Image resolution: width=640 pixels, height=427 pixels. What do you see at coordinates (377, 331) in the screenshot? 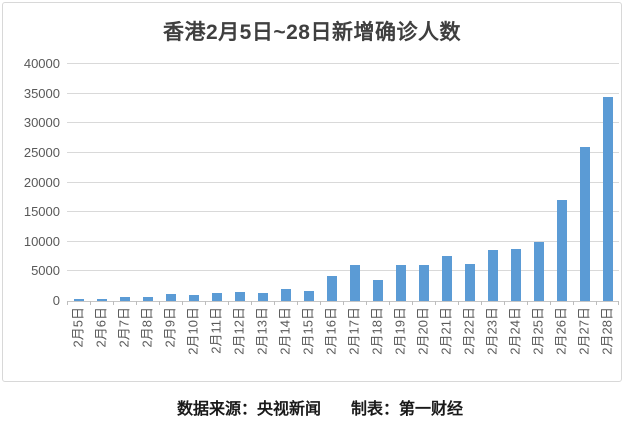
I see `x-axis-tick-label: 2月18日` at bounding box center [377, 331].